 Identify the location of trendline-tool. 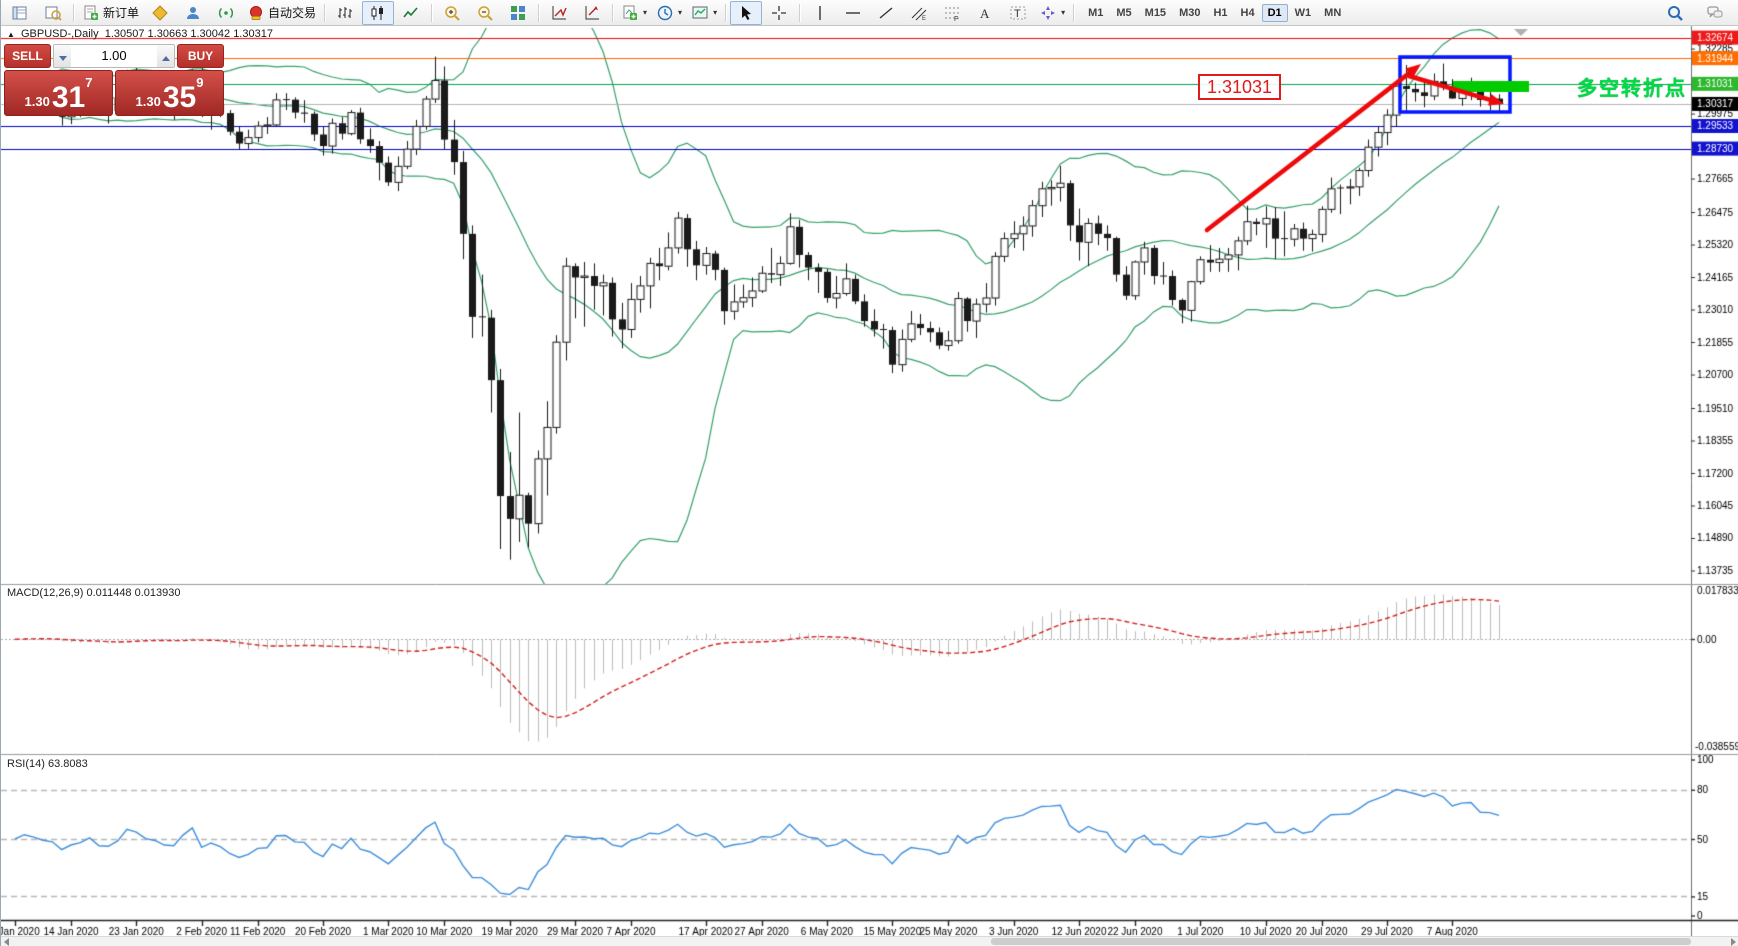
(886, 13).